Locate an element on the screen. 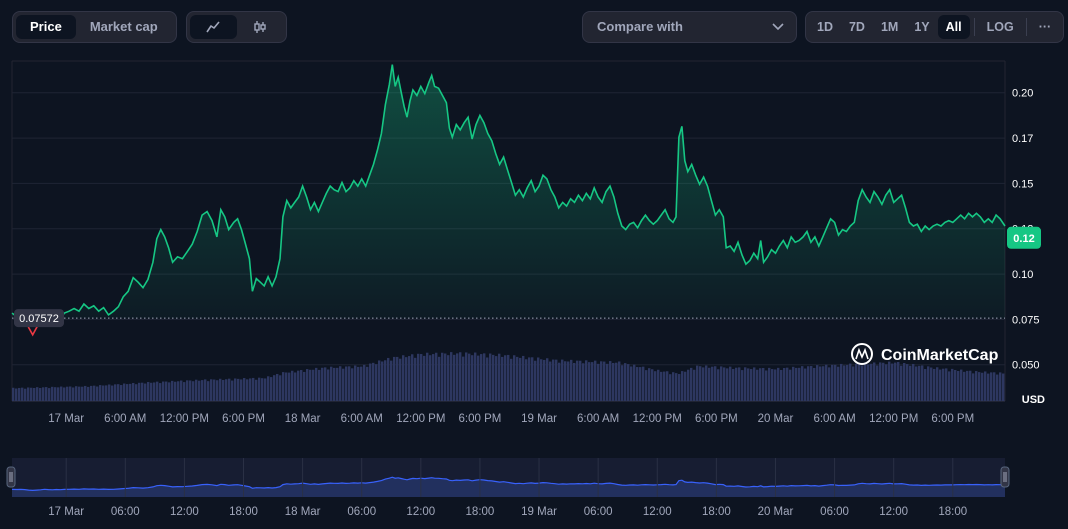 The width and height of the screenshot is (1068, 529). chevron-down-icon is located at coordinates (778, 32).